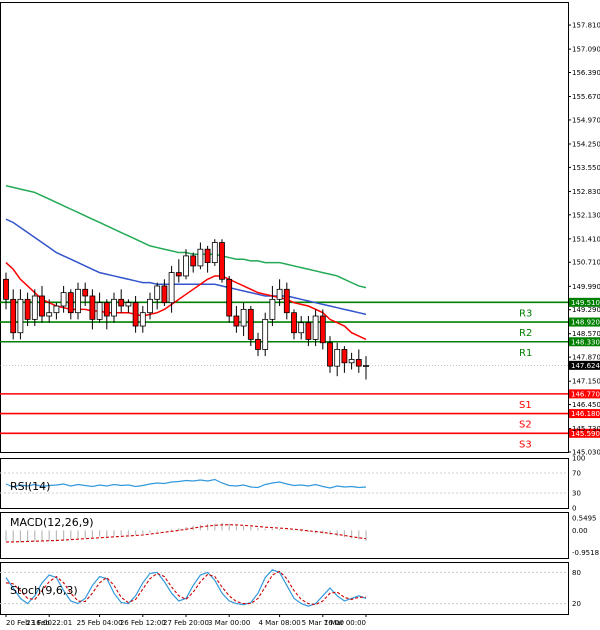 The height and width of the screenshot is (630, 600). What do you see at coordinates (586, 73) in the screenshot?
I see `price-tick-label: 156.390` at bounding box center [586, 73].